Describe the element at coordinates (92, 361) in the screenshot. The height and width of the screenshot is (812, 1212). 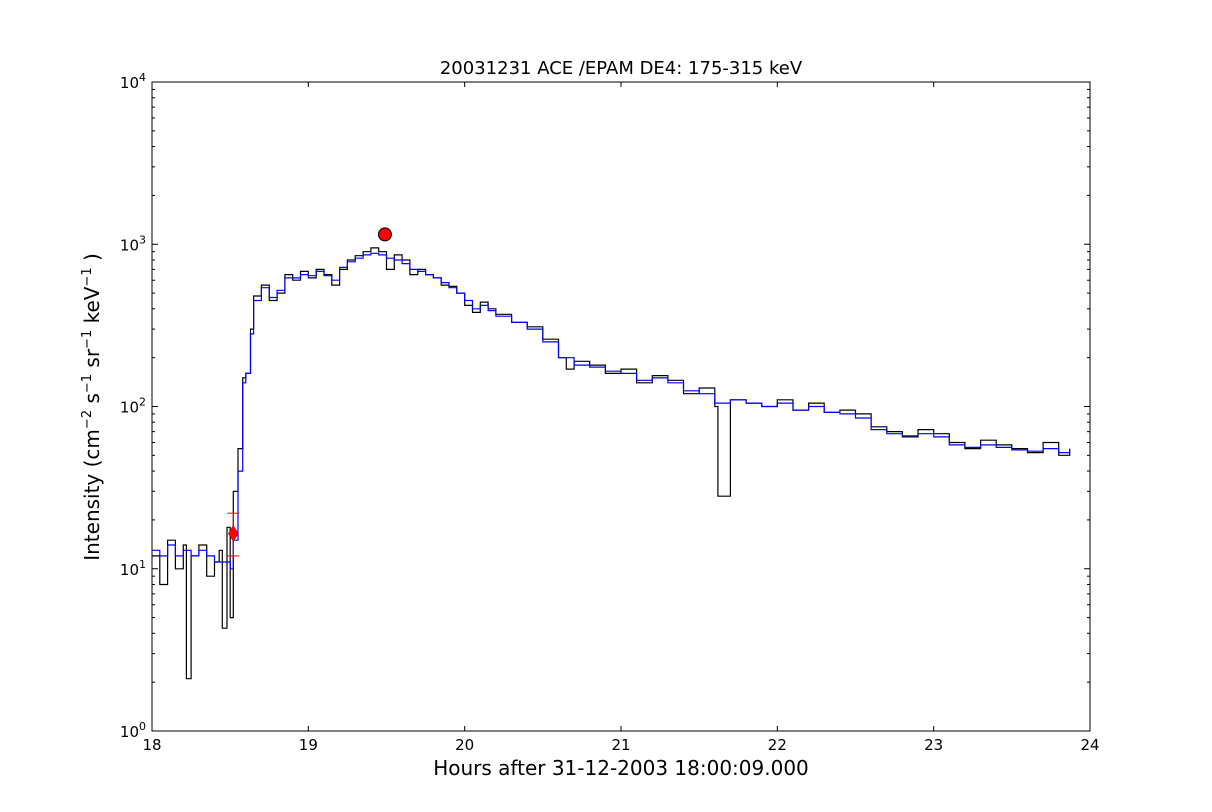
I see `y-axis-title-part: sr` at that location.